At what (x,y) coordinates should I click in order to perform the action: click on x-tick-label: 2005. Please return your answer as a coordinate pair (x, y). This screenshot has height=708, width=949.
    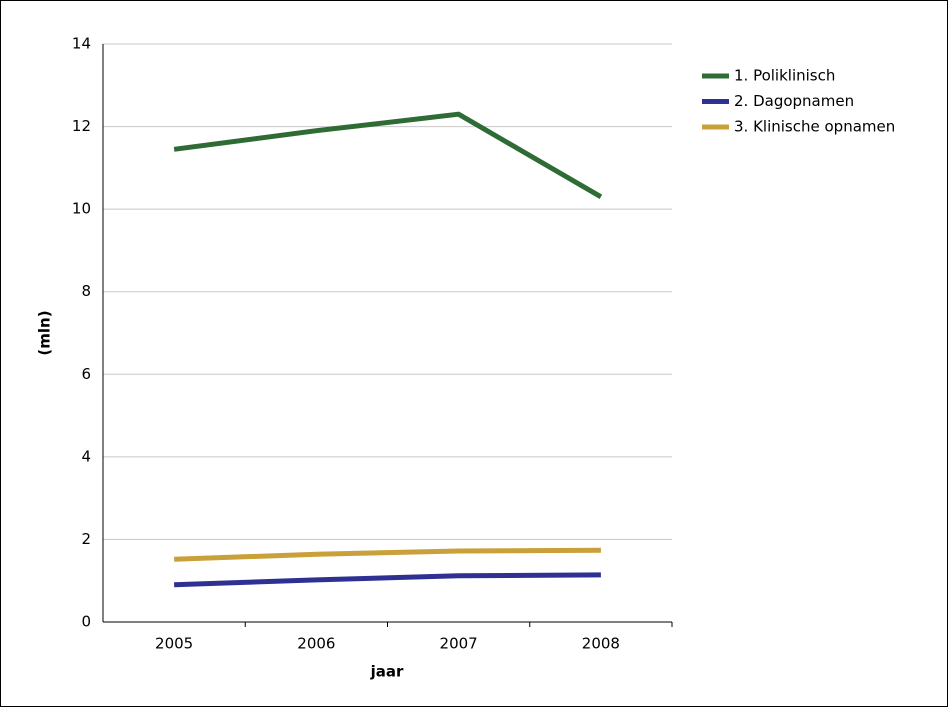
    Looking at the image, I should click on (174, 644).